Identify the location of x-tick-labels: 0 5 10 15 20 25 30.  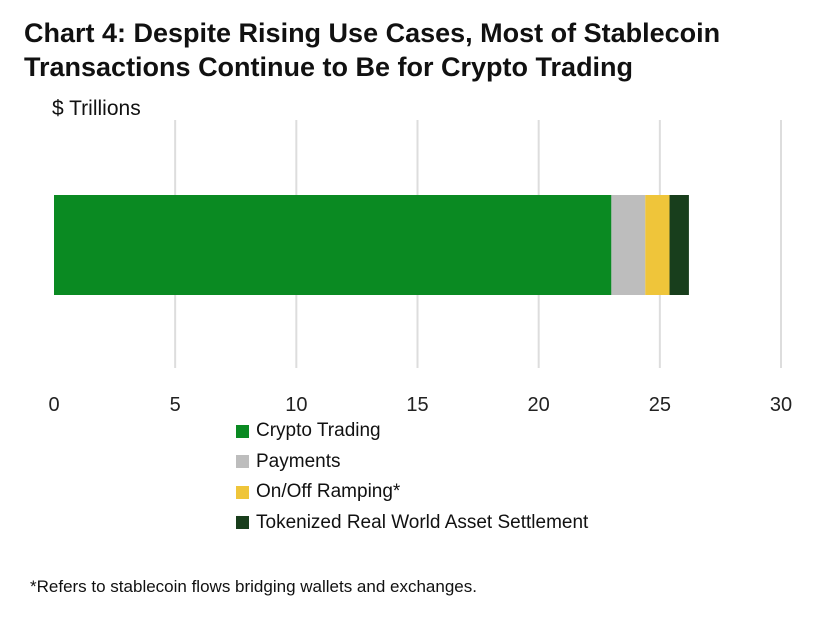
(420, 405).